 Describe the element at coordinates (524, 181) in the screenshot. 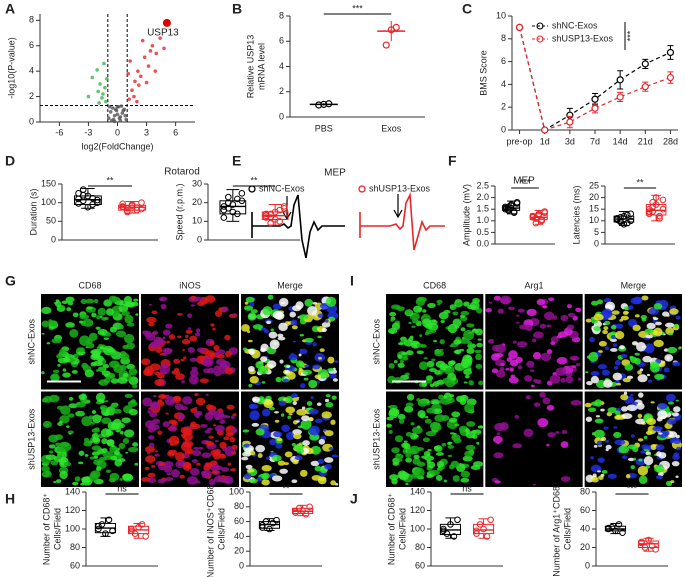

I see `chart-title: MEP` at that location.